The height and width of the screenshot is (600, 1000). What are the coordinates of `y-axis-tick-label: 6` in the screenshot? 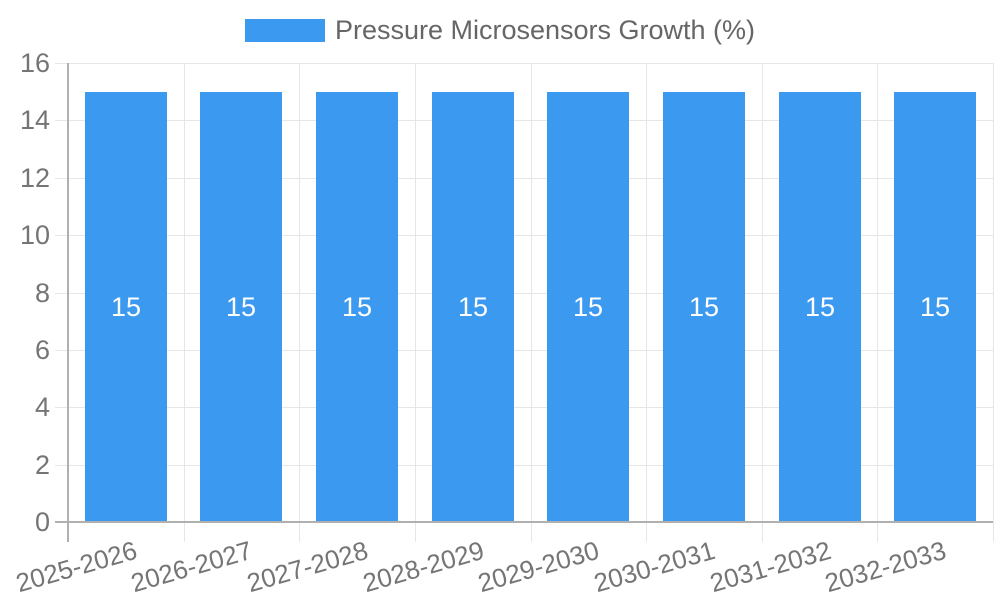 It's located at (42, 350).